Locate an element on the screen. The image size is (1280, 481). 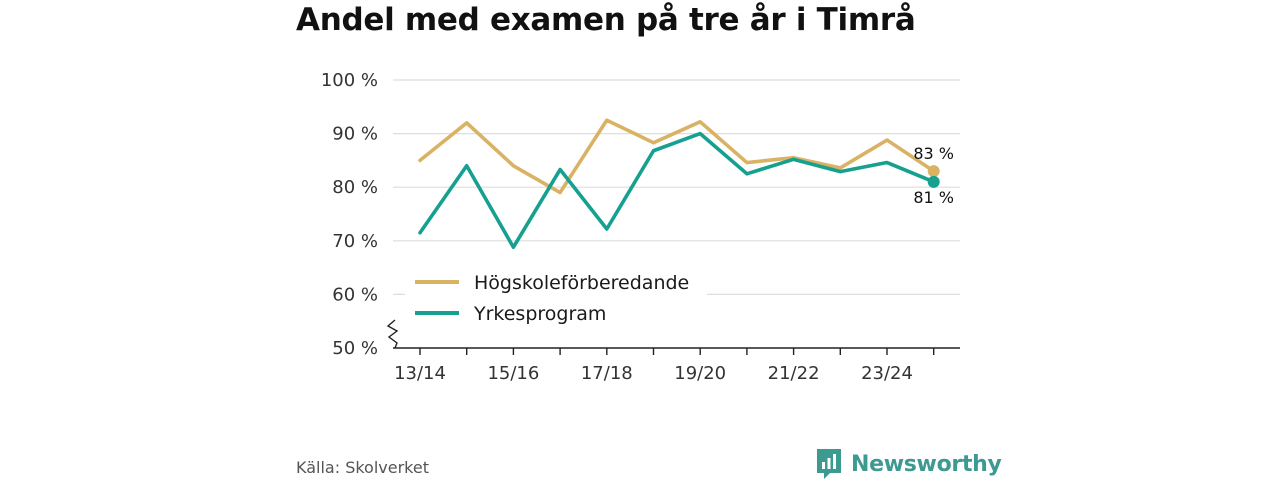
legend: Högskoleförberedande Yrkesprogram is located at coordinates (556, 298).